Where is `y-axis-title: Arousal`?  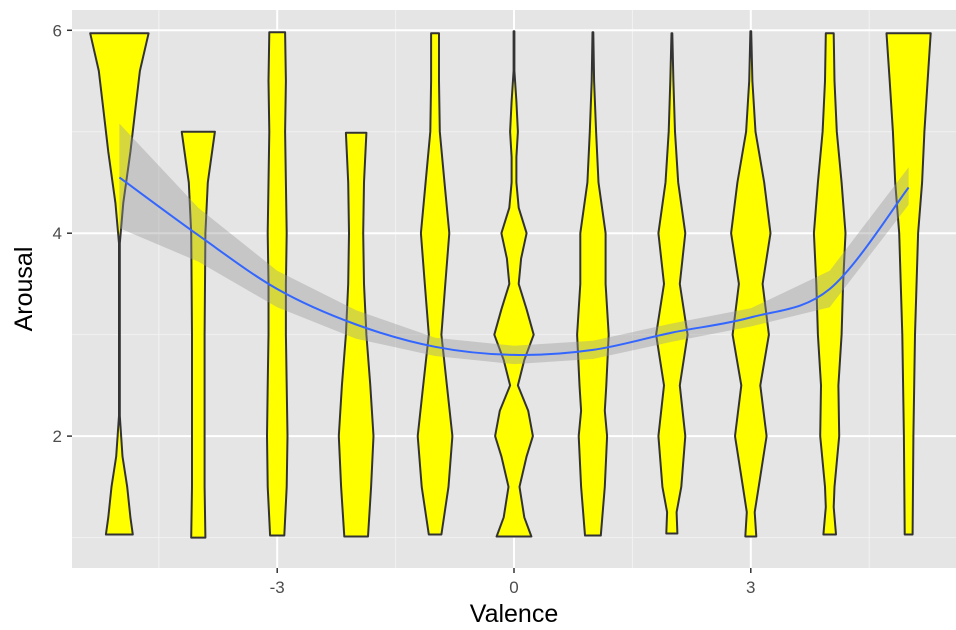
y-axis-title: Arousal is located at coordinates (24, 289).